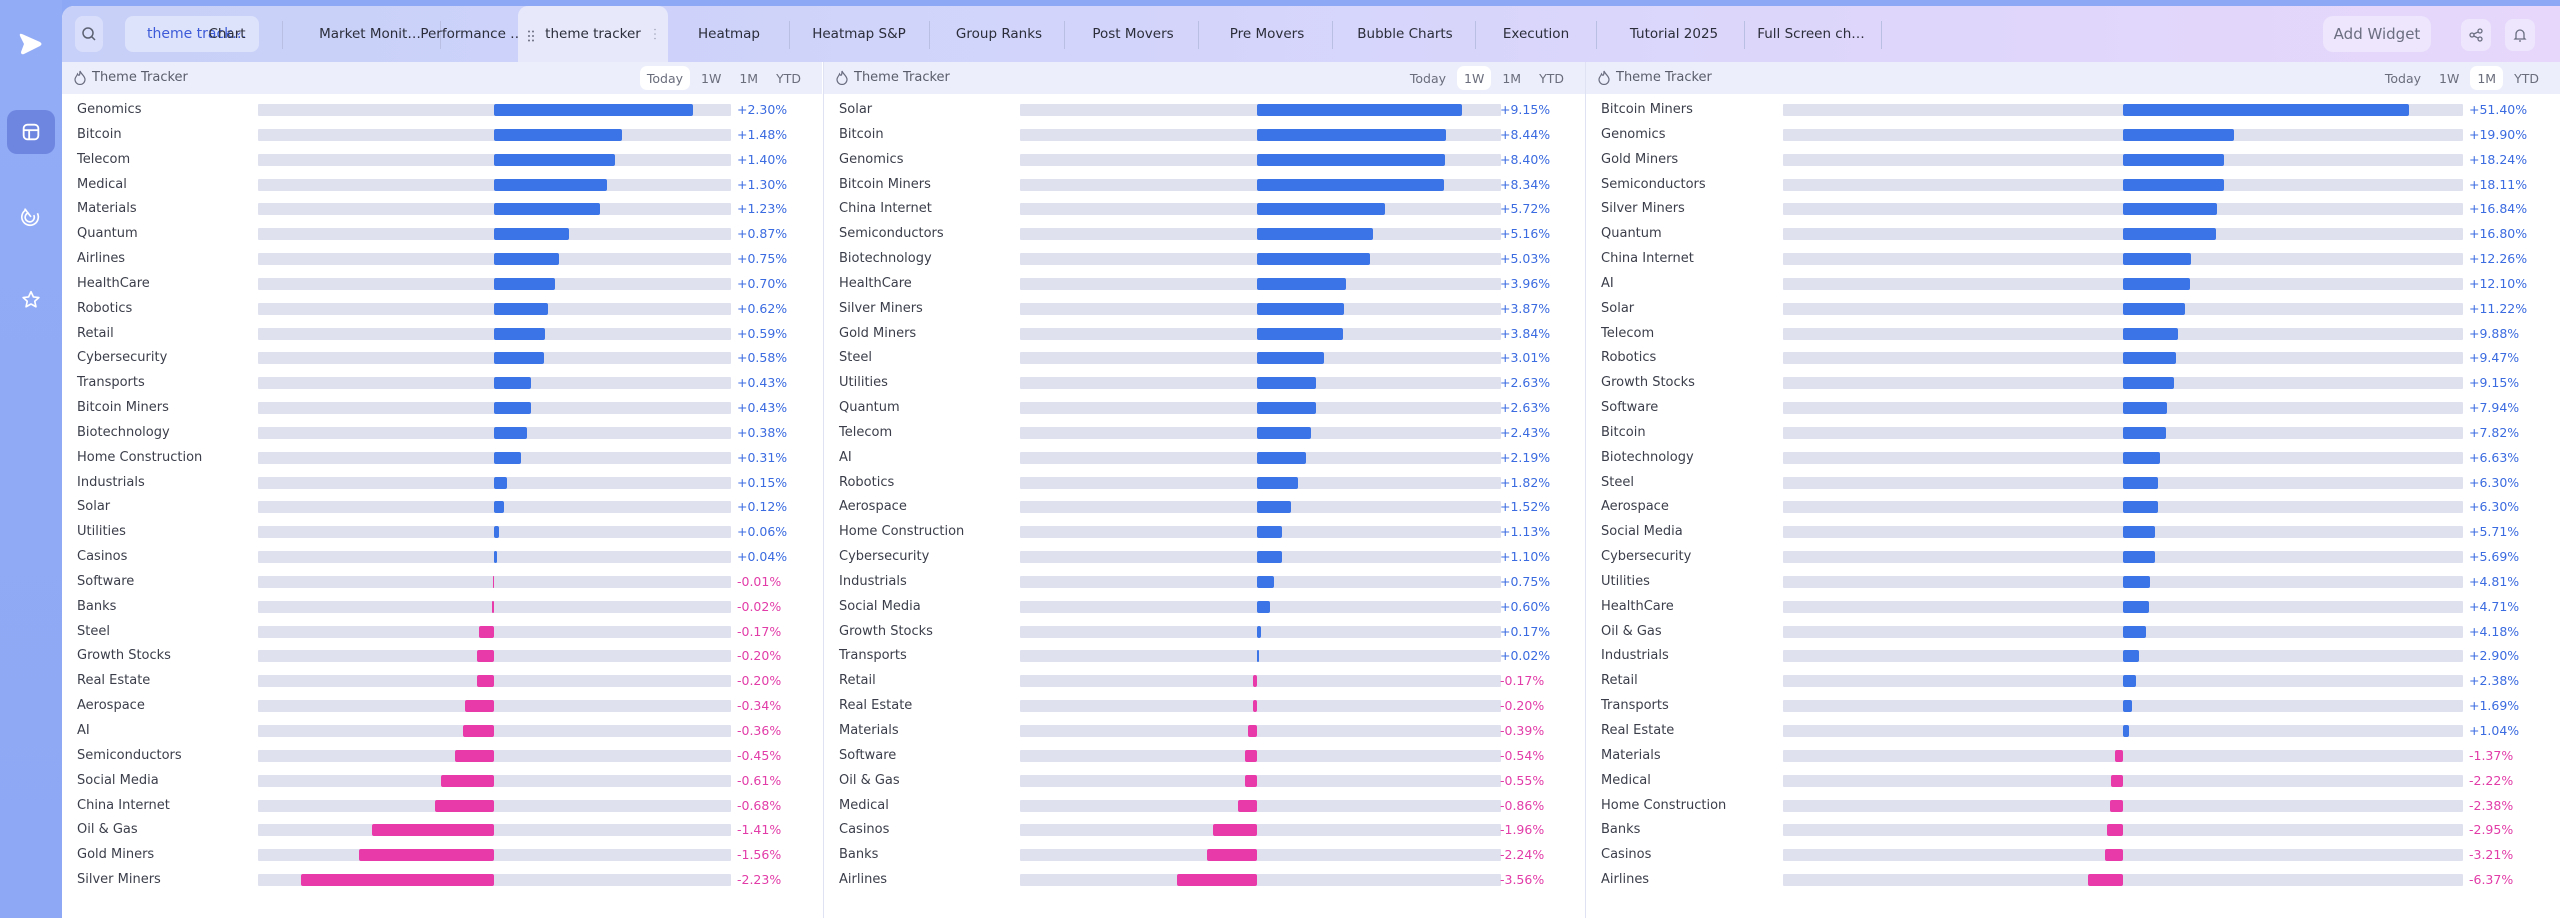 This screenshot has height=918, width=2560. Describe the element at coordinates (1204, 160) in the screenshot. I see `theme-row: Genomics +8.40%` at that location.